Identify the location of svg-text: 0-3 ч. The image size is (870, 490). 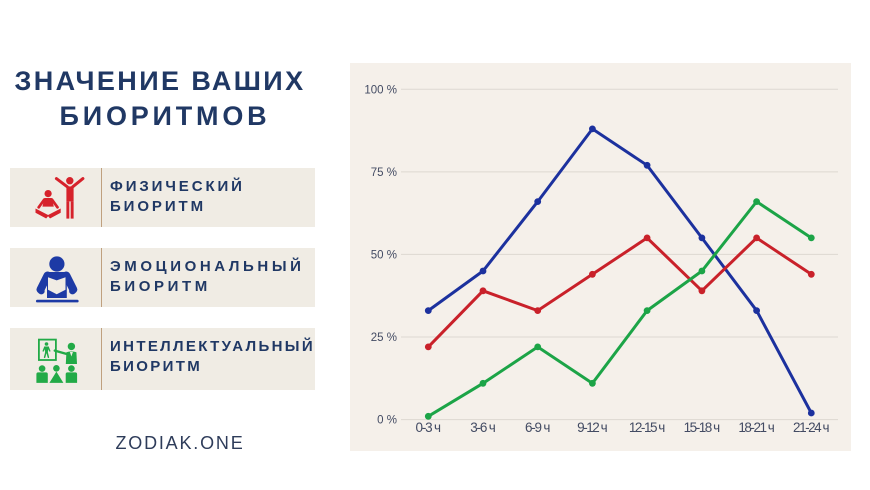
(429, 427).